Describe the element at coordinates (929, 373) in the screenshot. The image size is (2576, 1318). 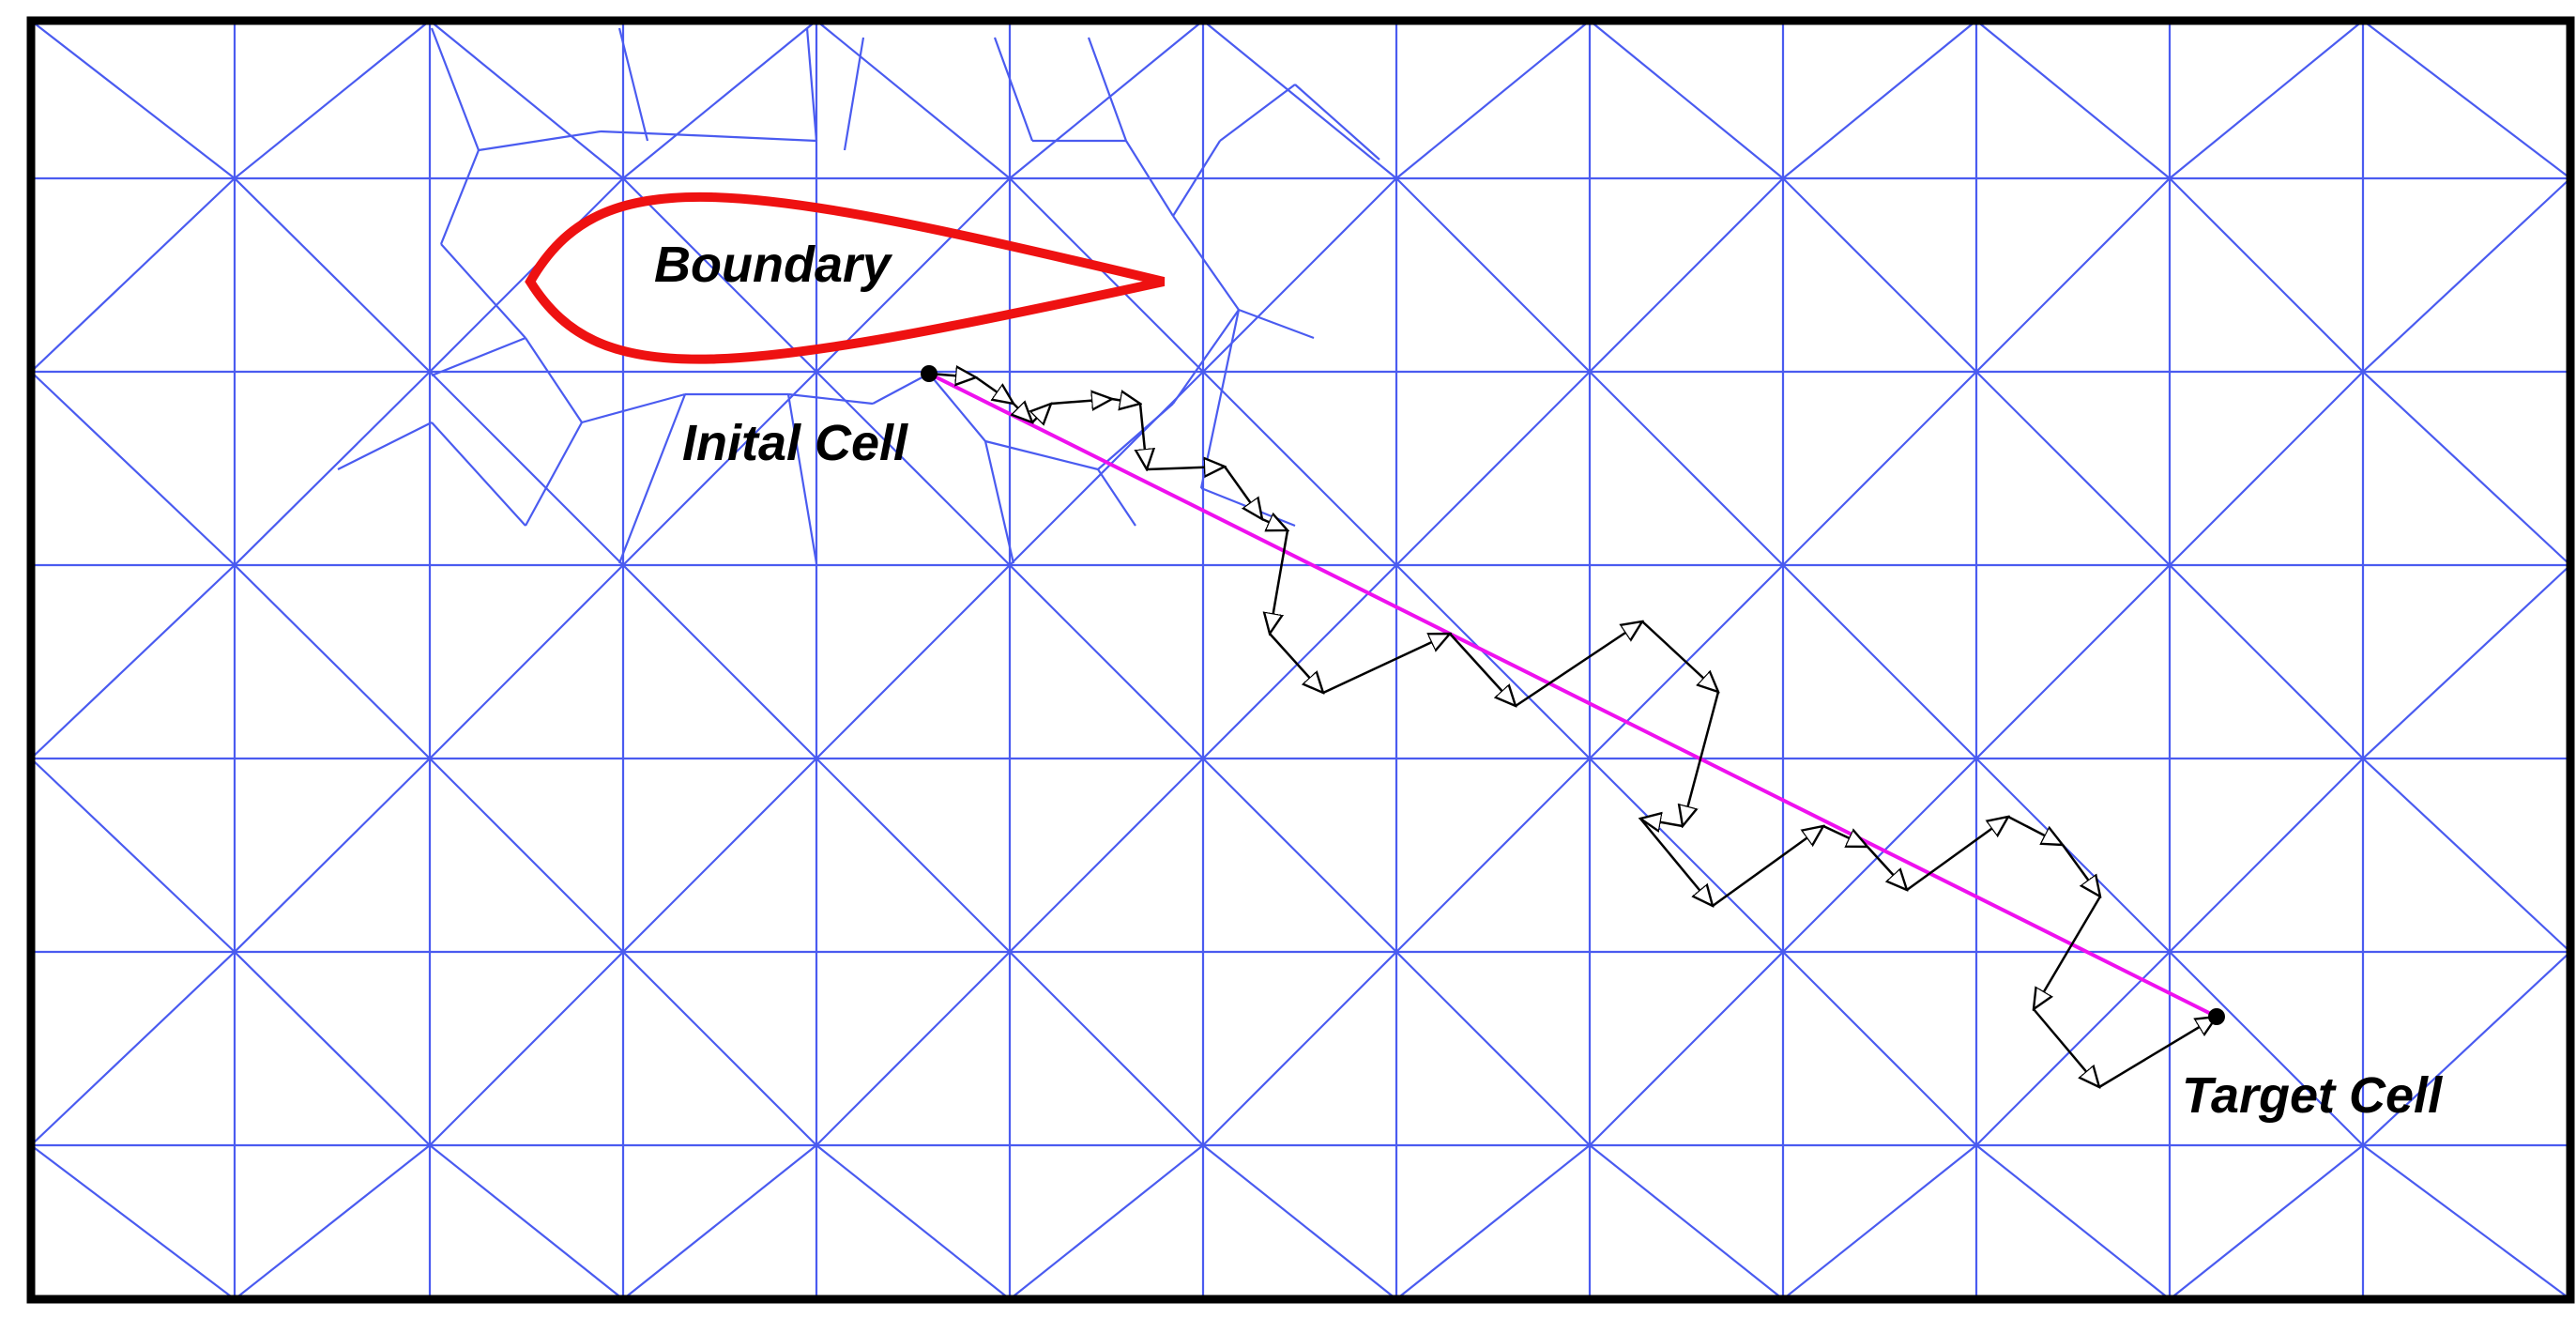
I see `initial-cell-point` at that location.